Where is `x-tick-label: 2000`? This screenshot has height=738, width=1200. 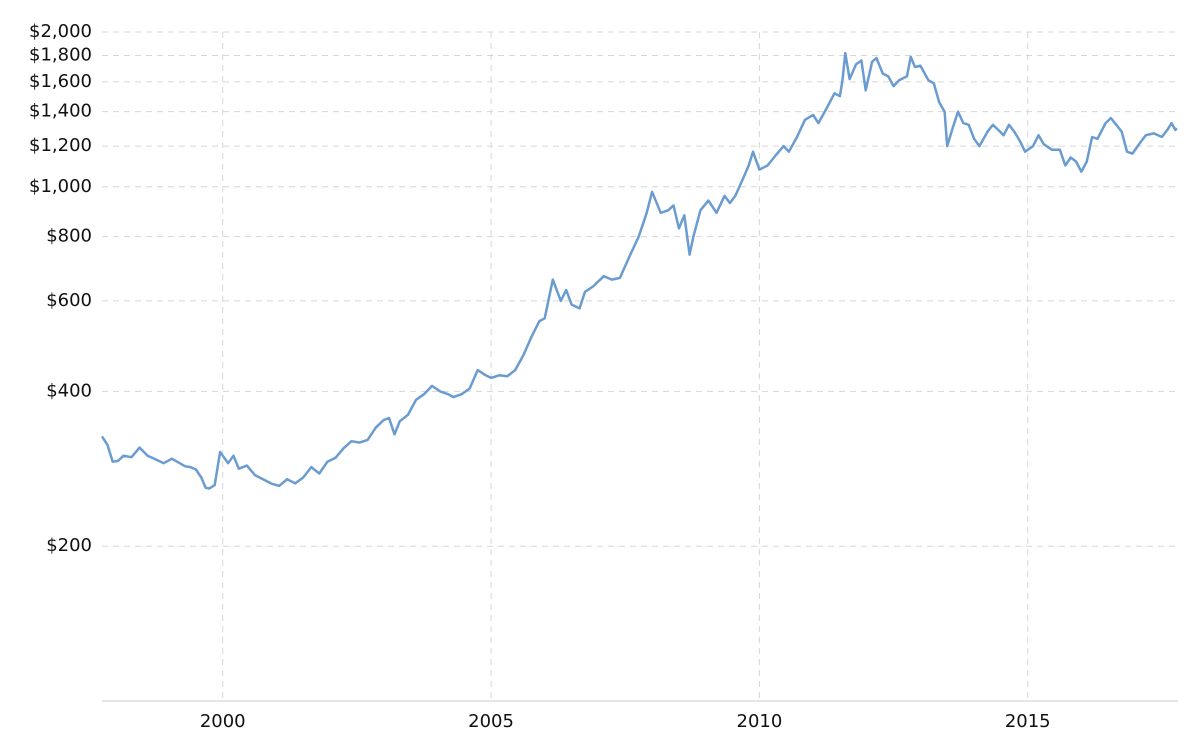 x-tick-label: 2000 is located at coordinates (223, 721).